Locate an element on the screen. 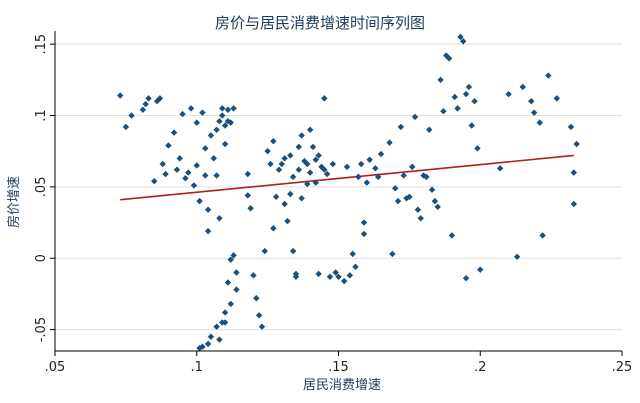 The height and width of the screenshot is (403, 640). fit-line-layer is located at coordinates (347, 177).